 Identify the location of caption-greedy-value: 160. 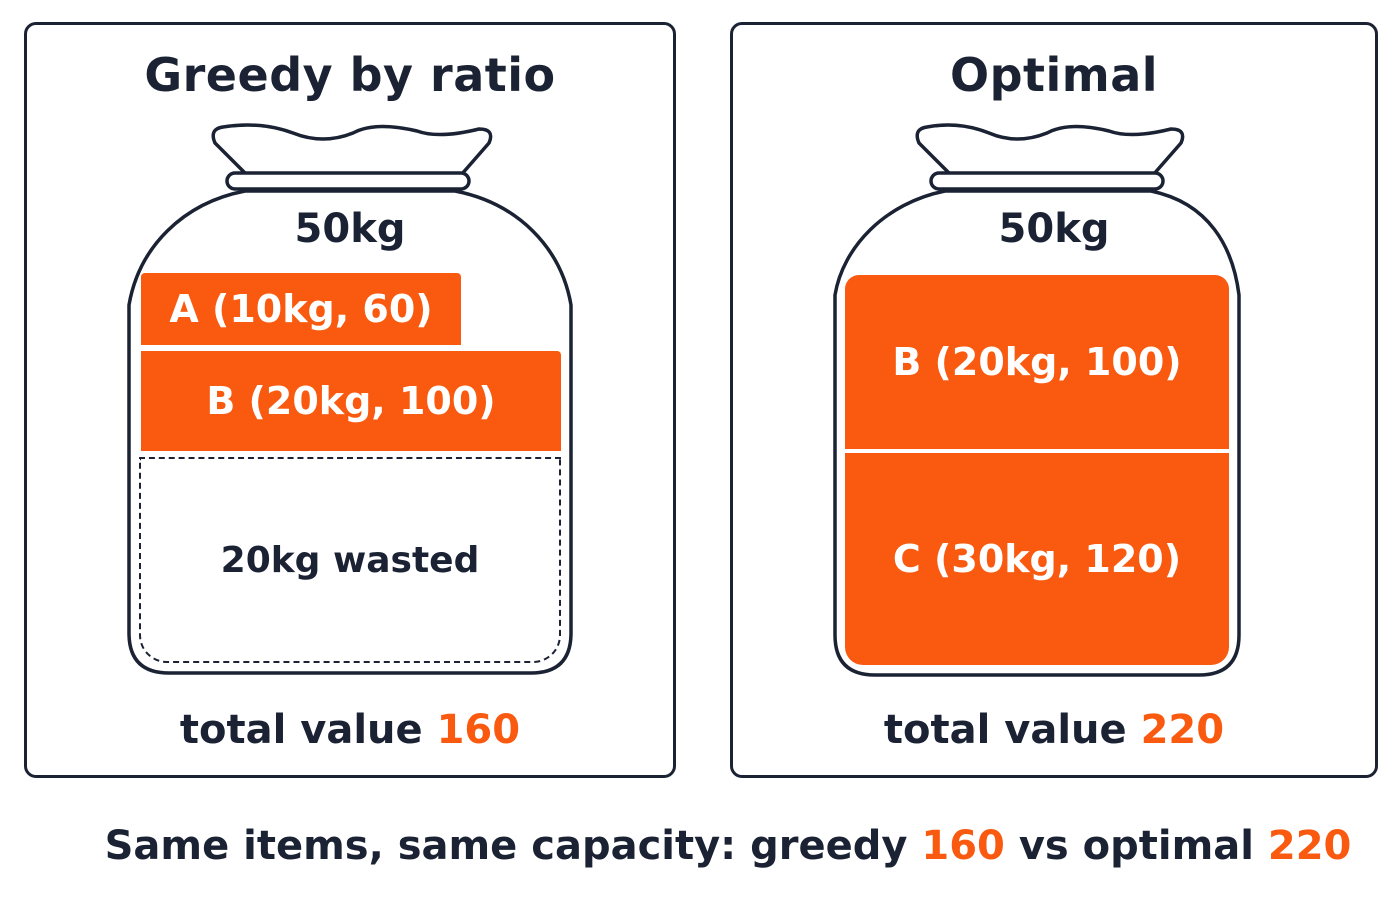
(963, 846).